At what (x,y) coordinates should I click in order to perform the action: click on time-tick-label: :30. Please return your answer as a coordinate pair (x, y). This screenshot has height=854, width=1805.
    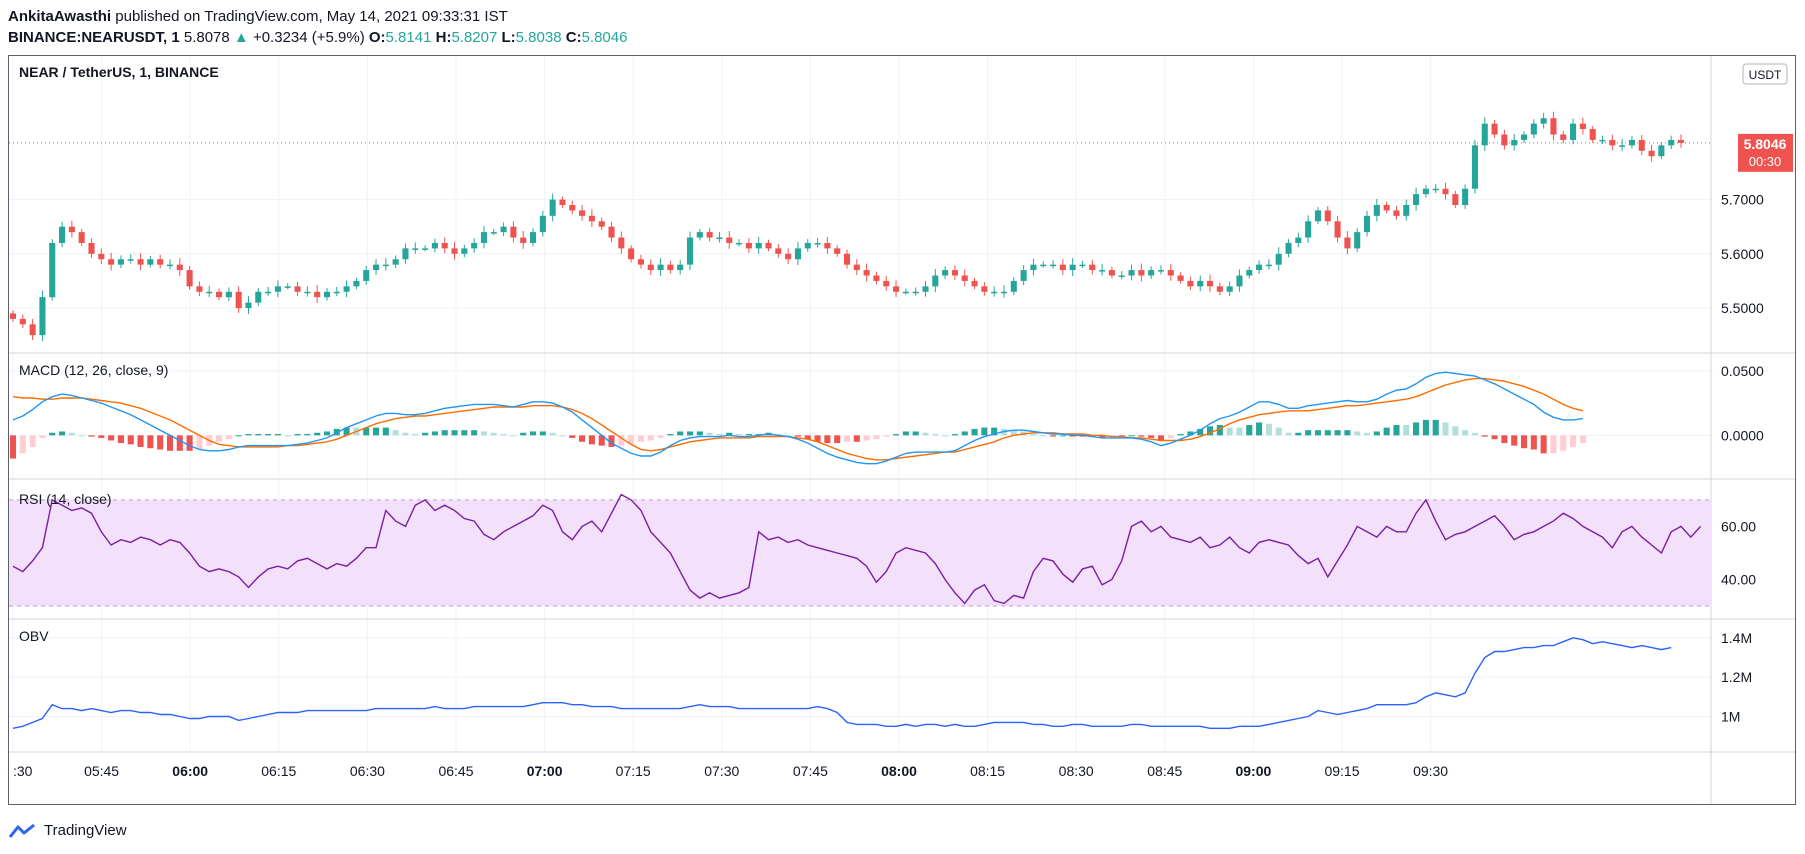
    Looking at the image, I should click on (23, 771).